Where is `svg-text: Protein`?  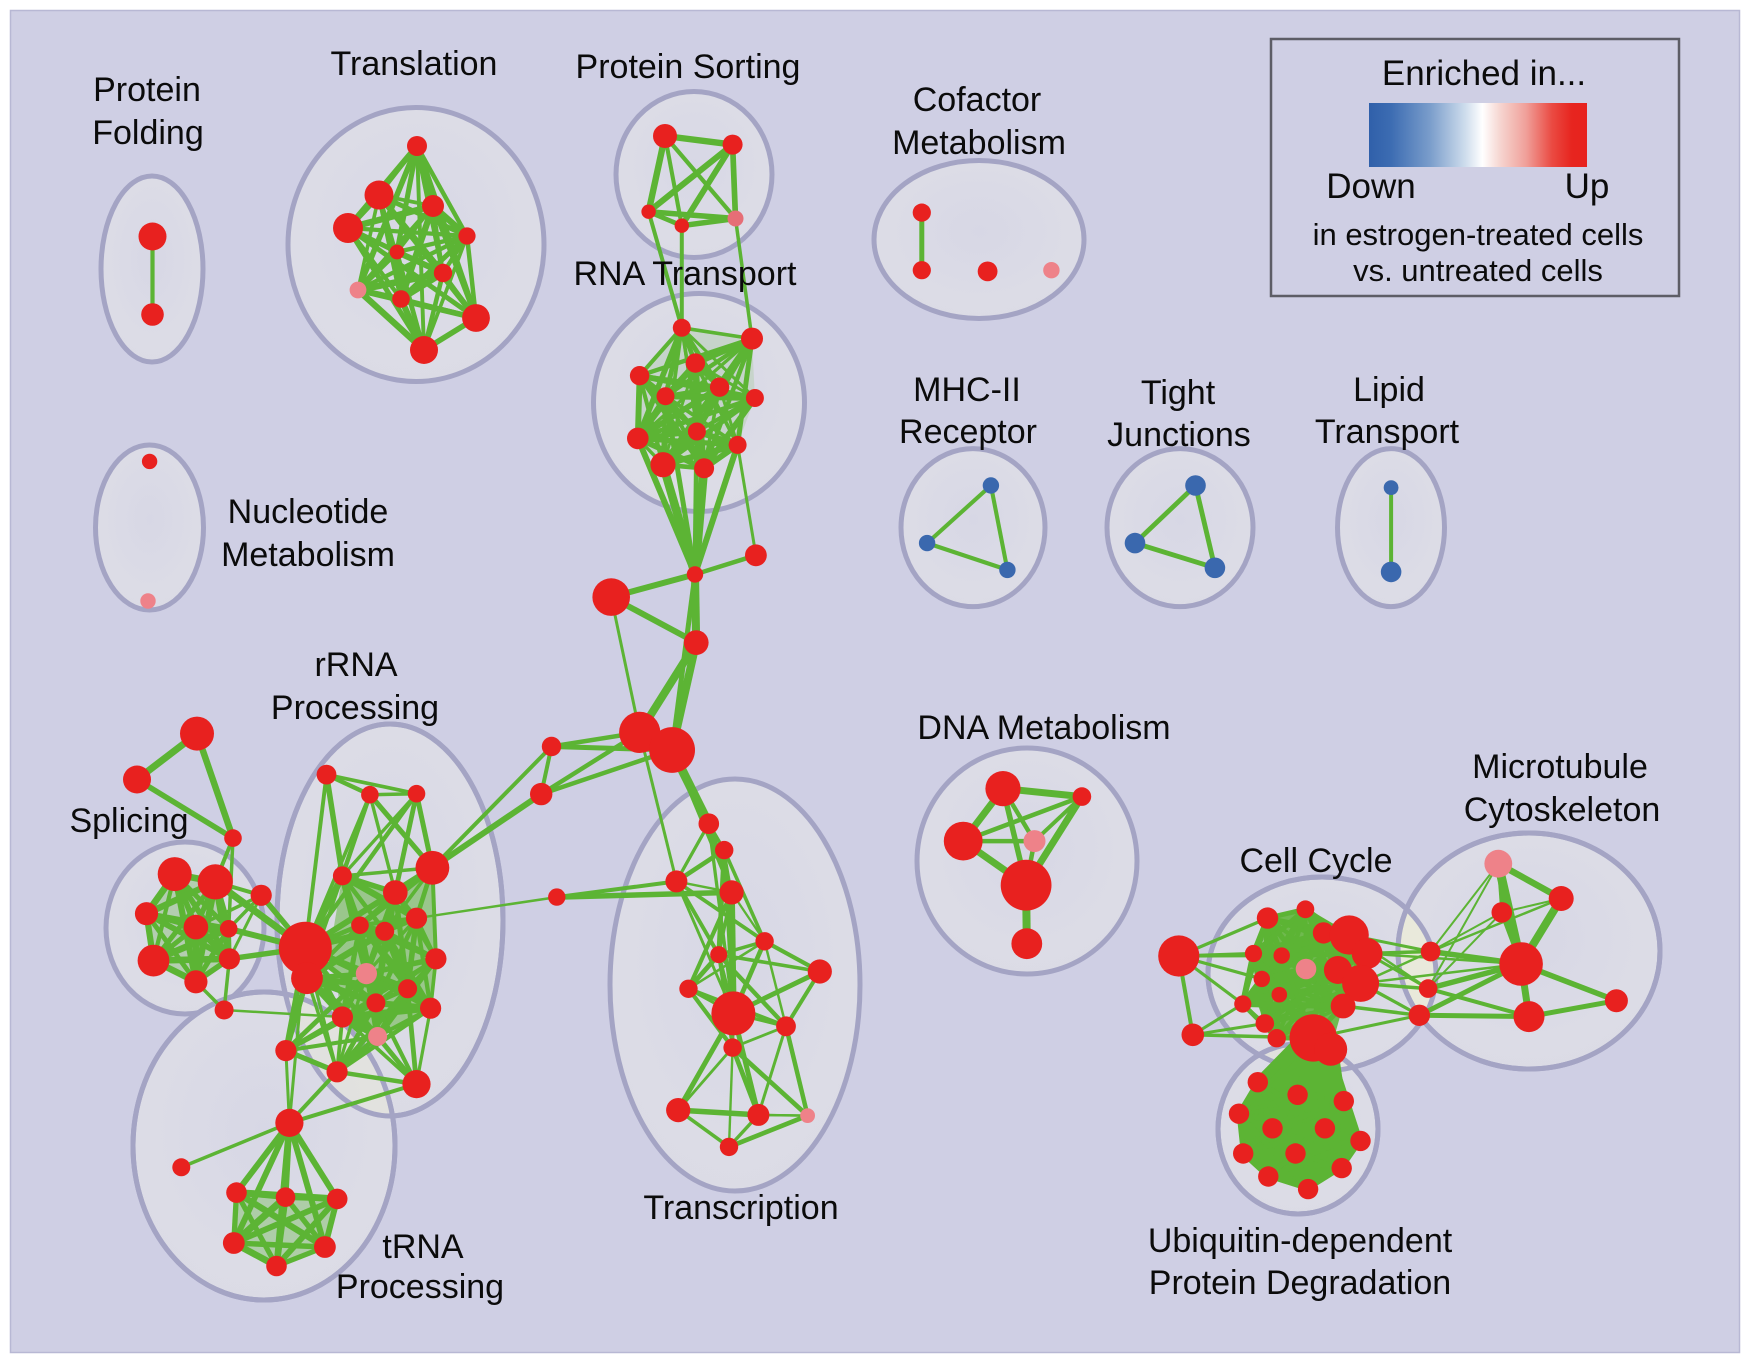 svg-text: Protein is located at coordinates (147, 90).